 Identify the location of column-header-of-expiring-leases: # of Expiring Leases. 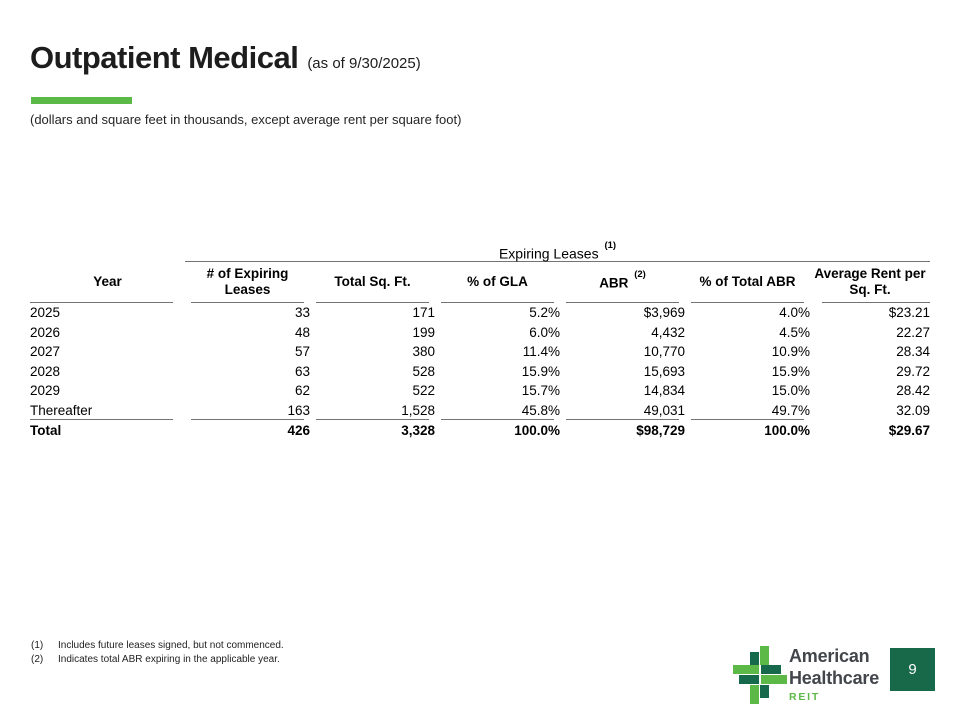
(247, 282).